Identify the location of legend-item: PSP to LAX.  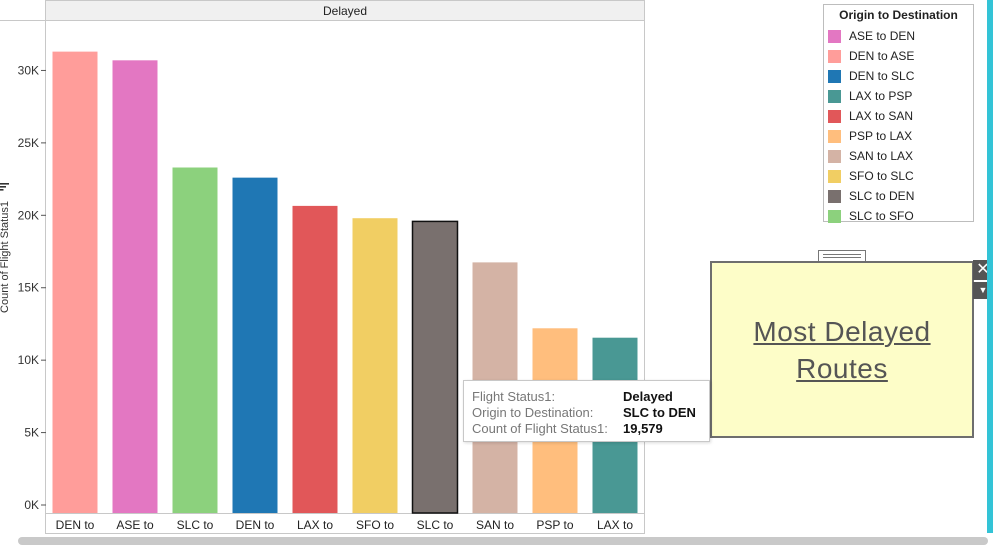
(898, 136).